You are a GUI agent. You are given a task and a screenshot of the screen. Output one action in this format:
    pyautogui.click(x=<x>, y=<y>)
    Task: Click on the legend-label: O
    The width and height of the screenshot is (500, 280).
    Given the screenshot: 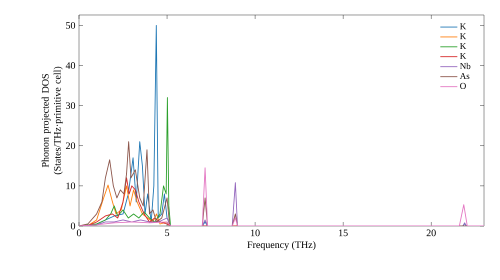 What is the action you would take?
    pyautogui.click(x=463, y=85)
    